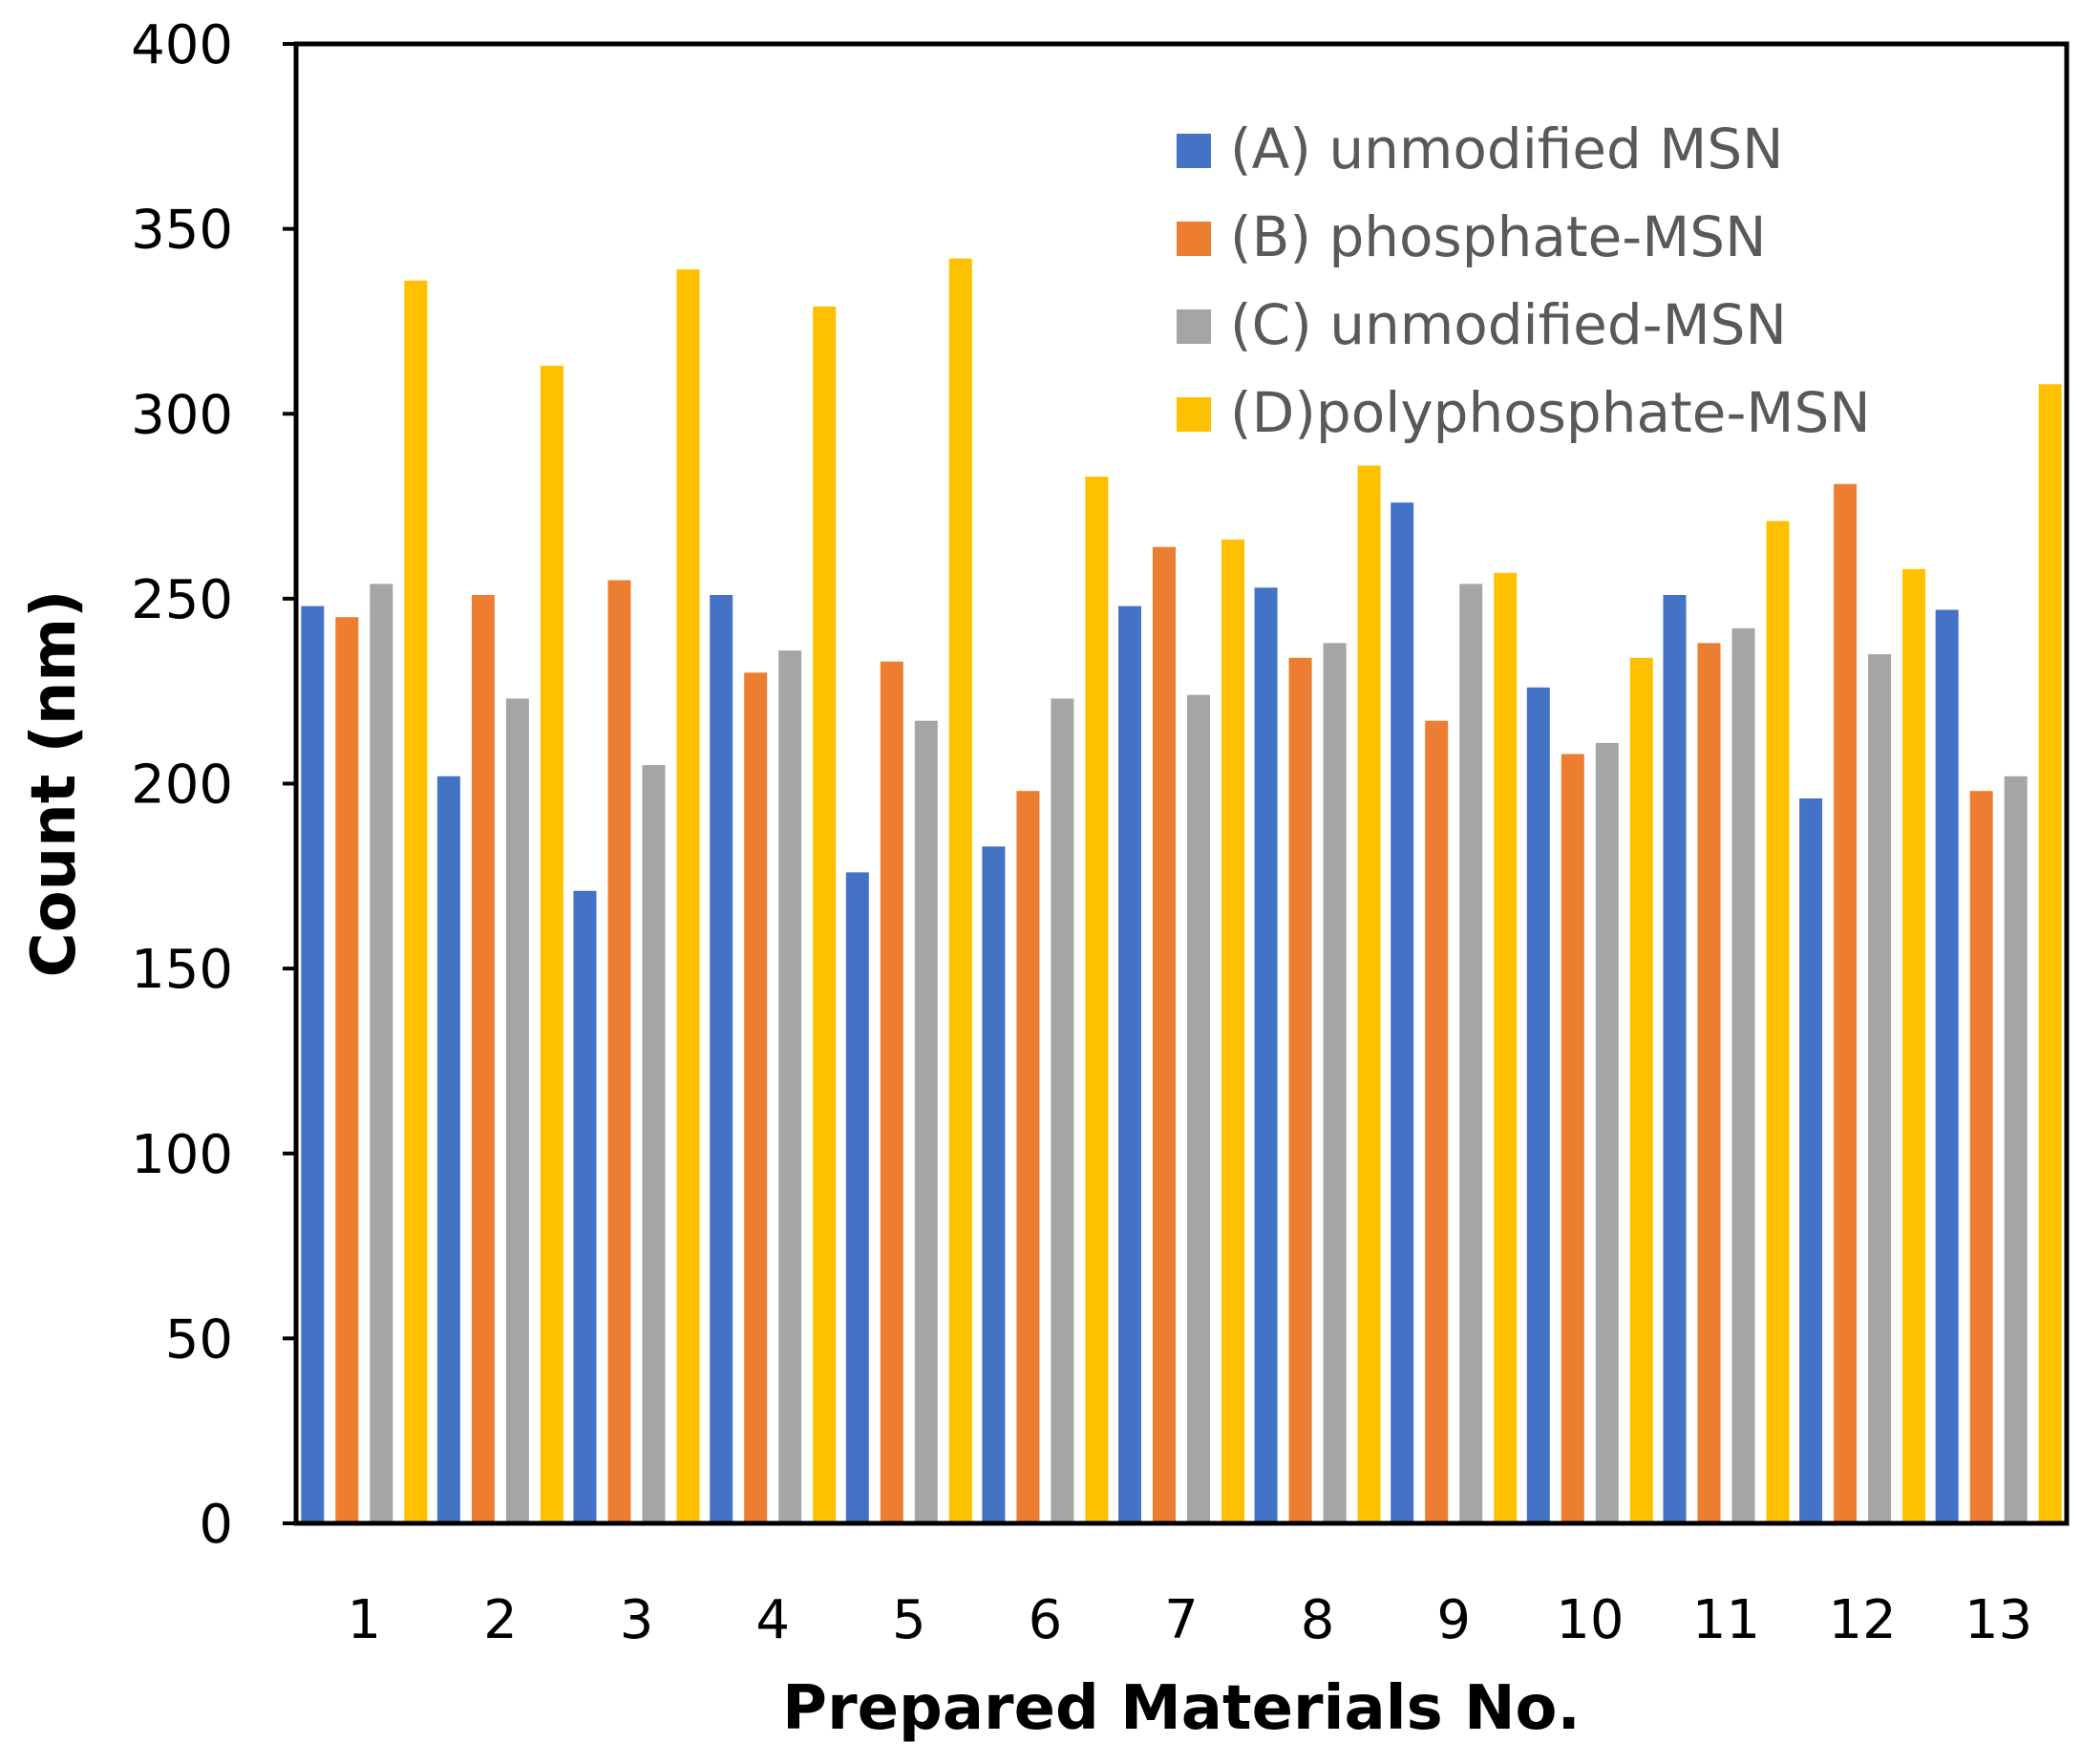  Describe the element at coordinates (1498, 236) in the screenshot. I see `legend-label-2: (B) phosphate-MSN` at that location.